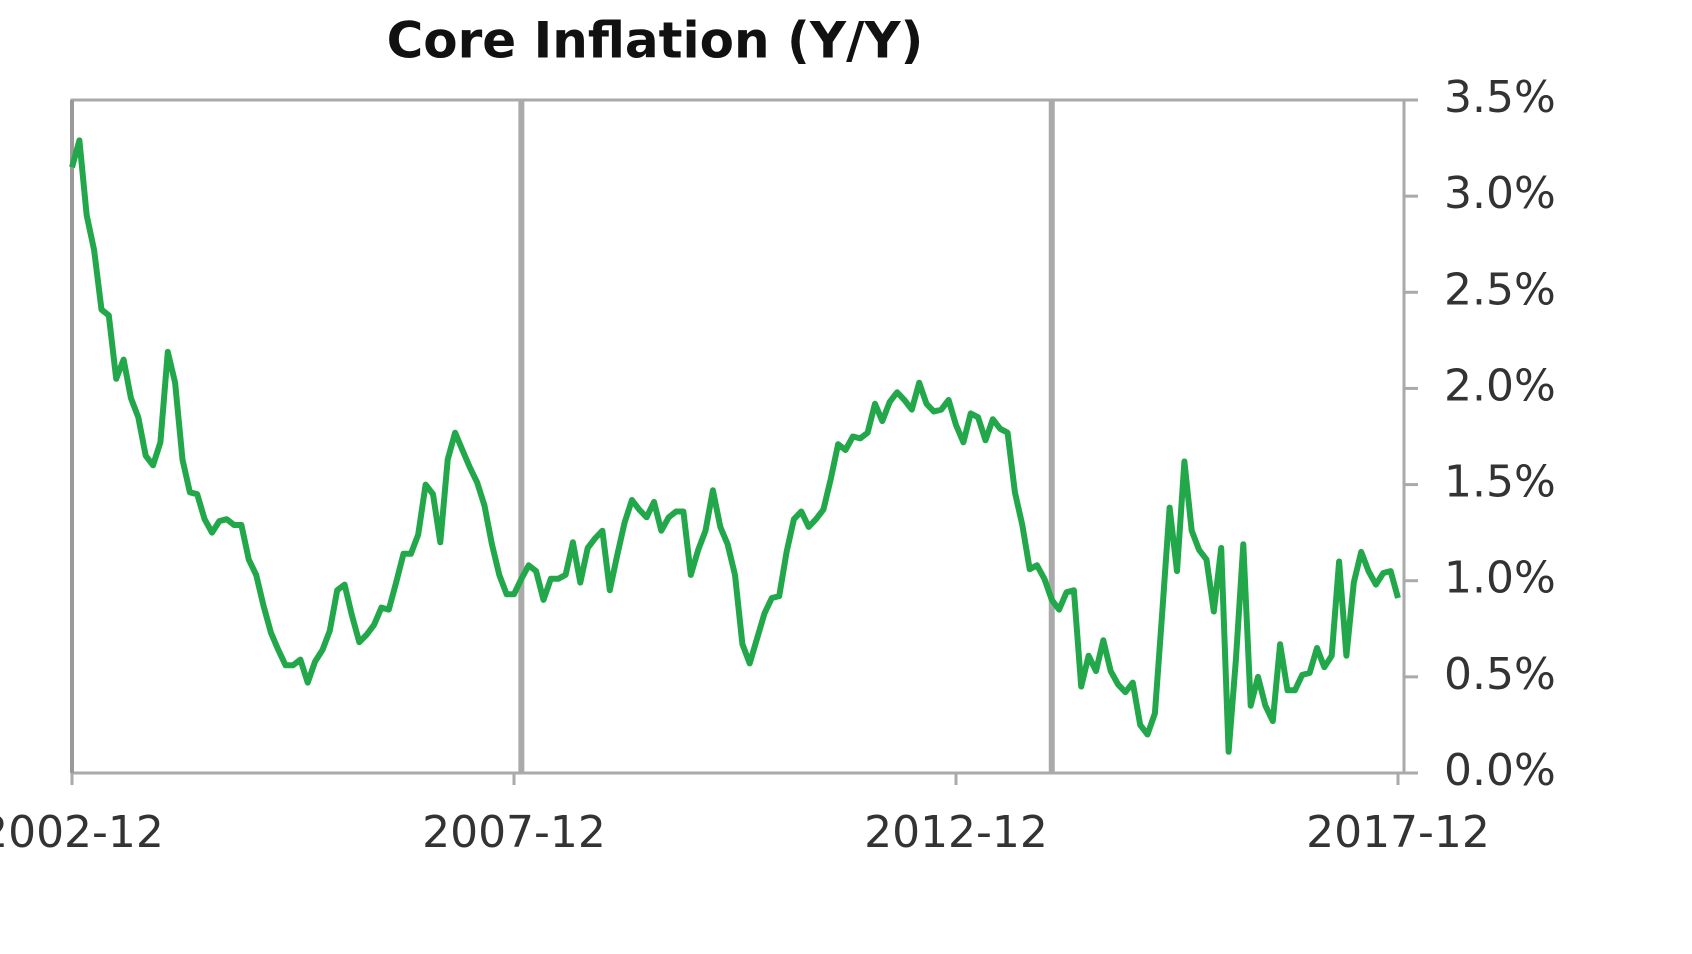  What do you see at coordinates (1500, 770) in the screenshot?
I see `y-tick-label: 0.0%` at bounding box center [1500, 770].